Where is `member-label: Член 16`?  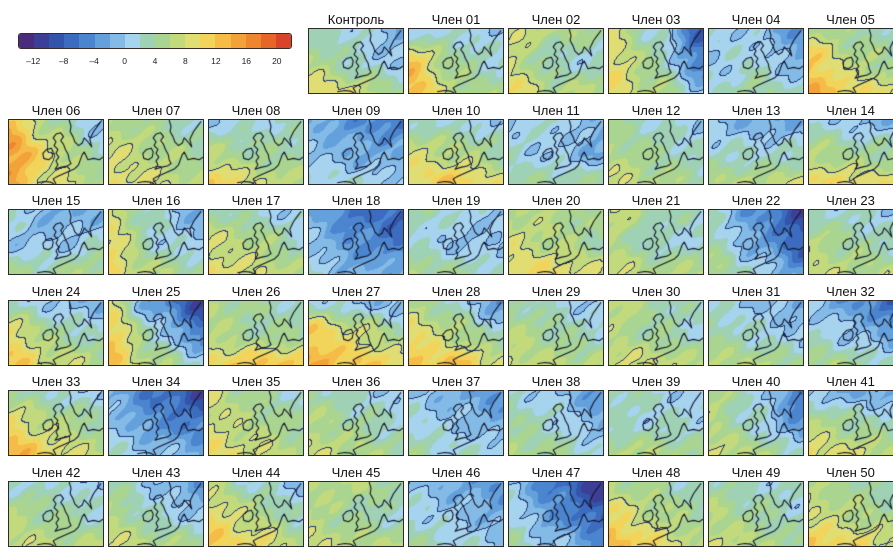
member-label: Член 16 is located at coordinates (156, 200).